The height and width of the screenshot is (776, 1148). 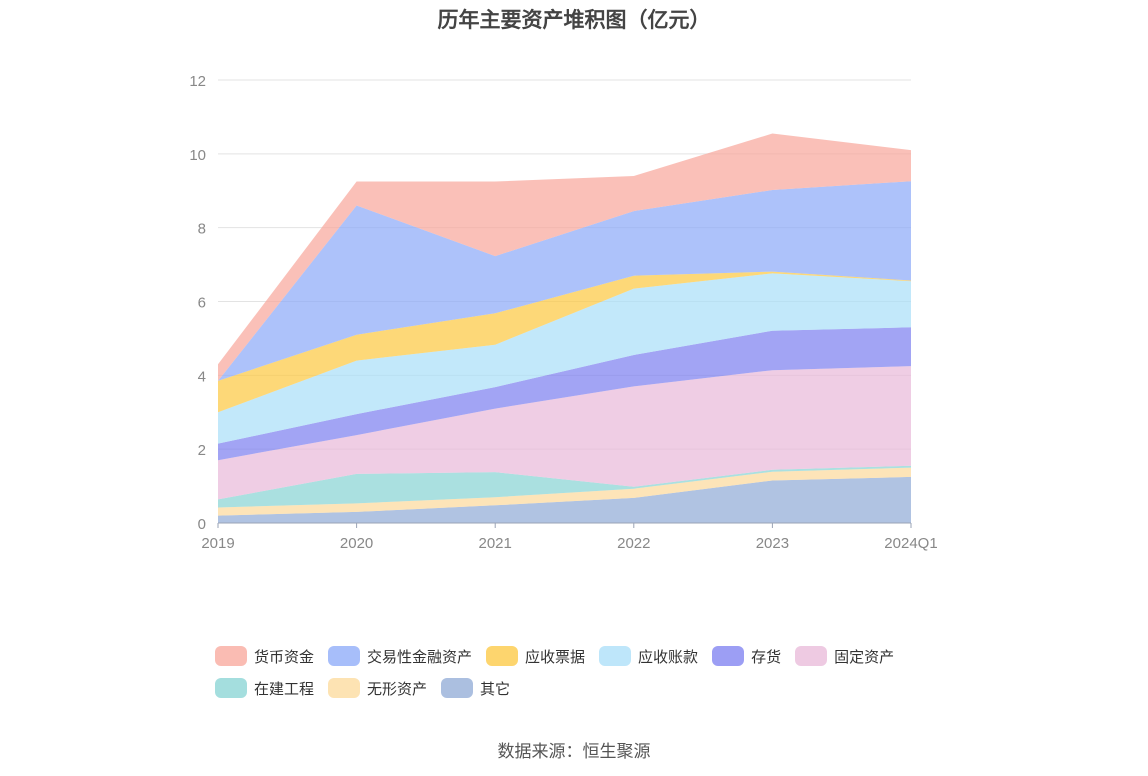 I want to click on legend-item: 交易性金融资产, so click(x=400, y=656).